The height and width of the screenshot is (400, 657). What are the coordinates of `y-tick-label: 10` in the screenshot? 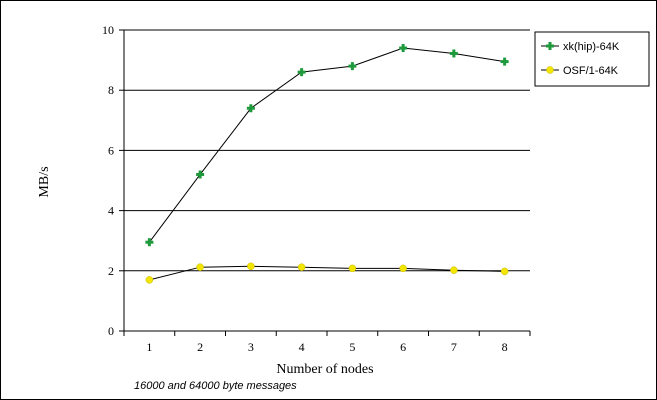 It's located at (108, 30).